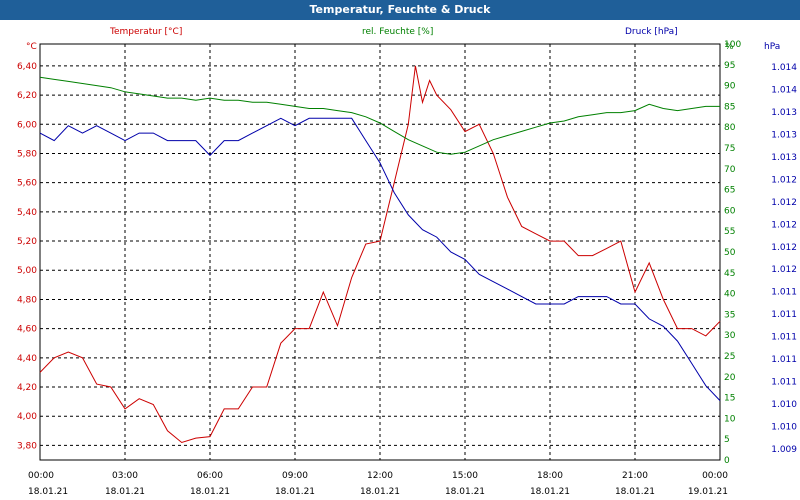  Describe the element at coordinates (400, 10) in the screenshot. I see `chart-title-bar: Temperatur, Feuchte & Druck` at that location.